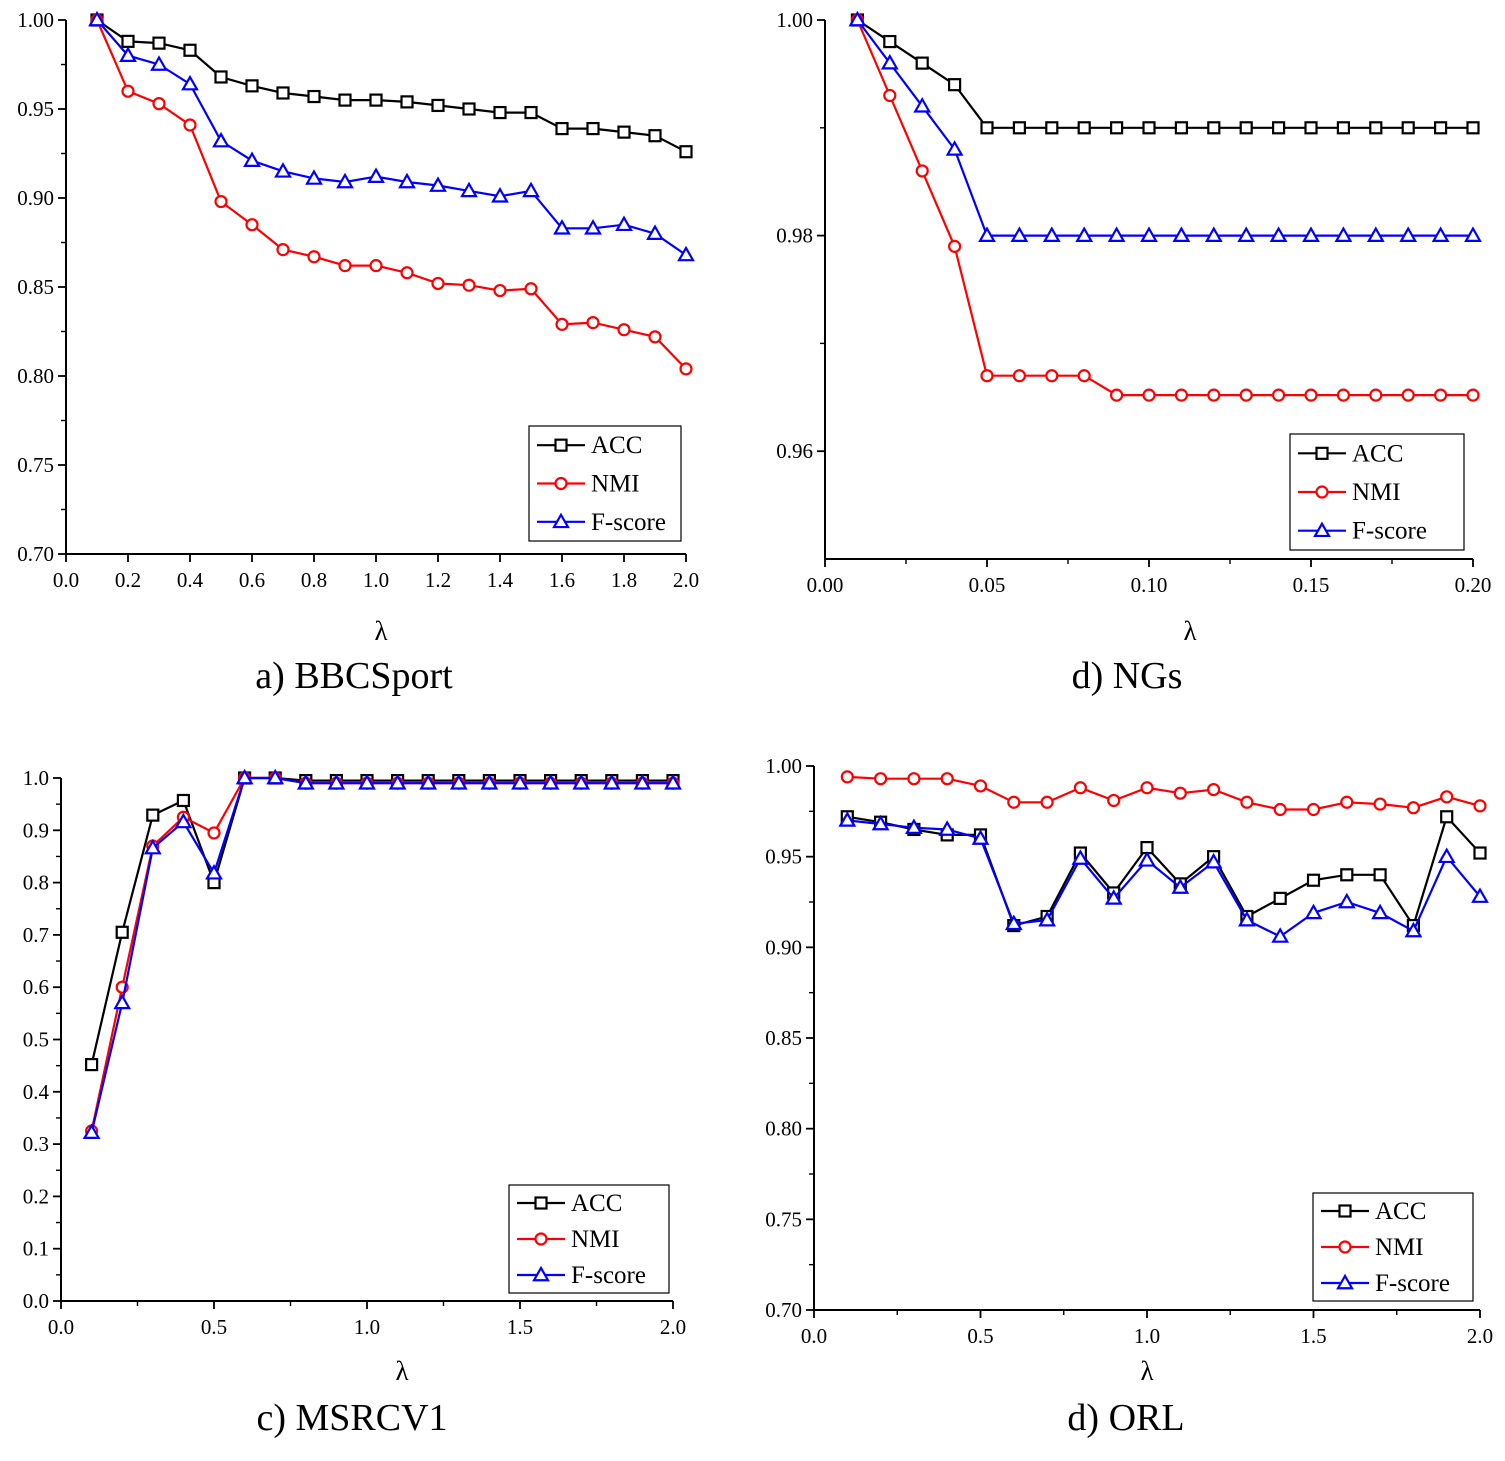  I want to click on panel-caption: a) BBCSport, so click(354, 676).